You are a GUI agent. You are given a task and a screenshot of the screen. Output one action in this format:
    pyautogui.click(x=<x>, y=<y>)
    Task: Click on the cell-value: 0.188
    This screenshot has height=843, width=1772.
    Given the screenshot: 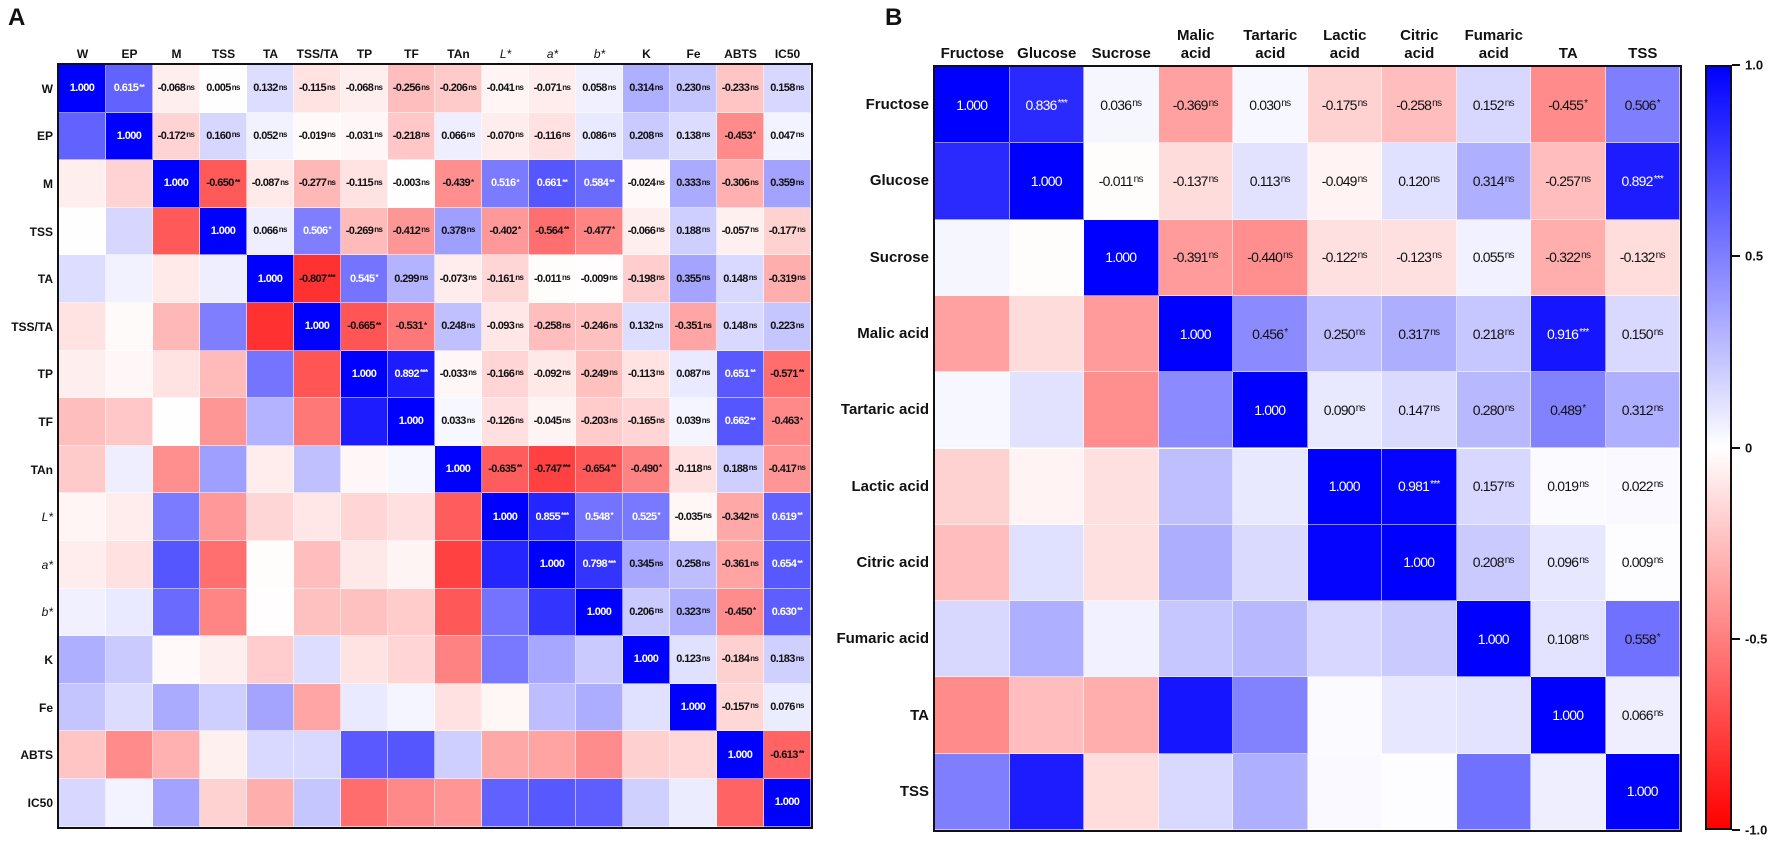 What is the action you would take?
    pyautogui.click(x=735, y=469)
    